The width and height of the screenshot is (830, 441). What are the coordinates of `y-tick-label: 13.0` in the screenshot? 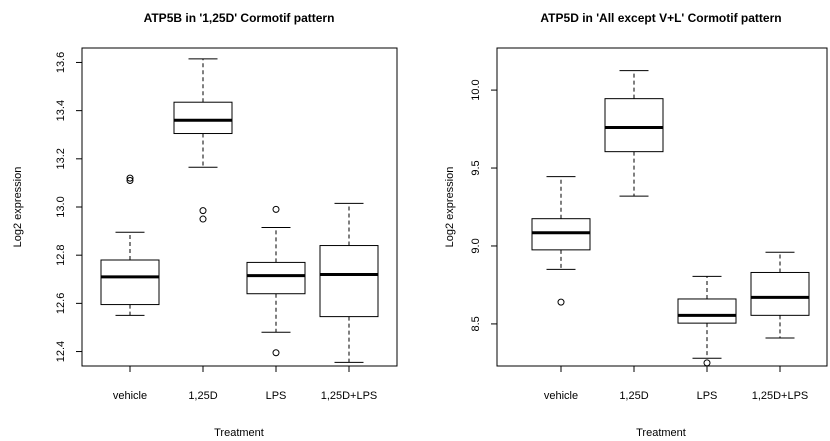 It's located at (61, 206).